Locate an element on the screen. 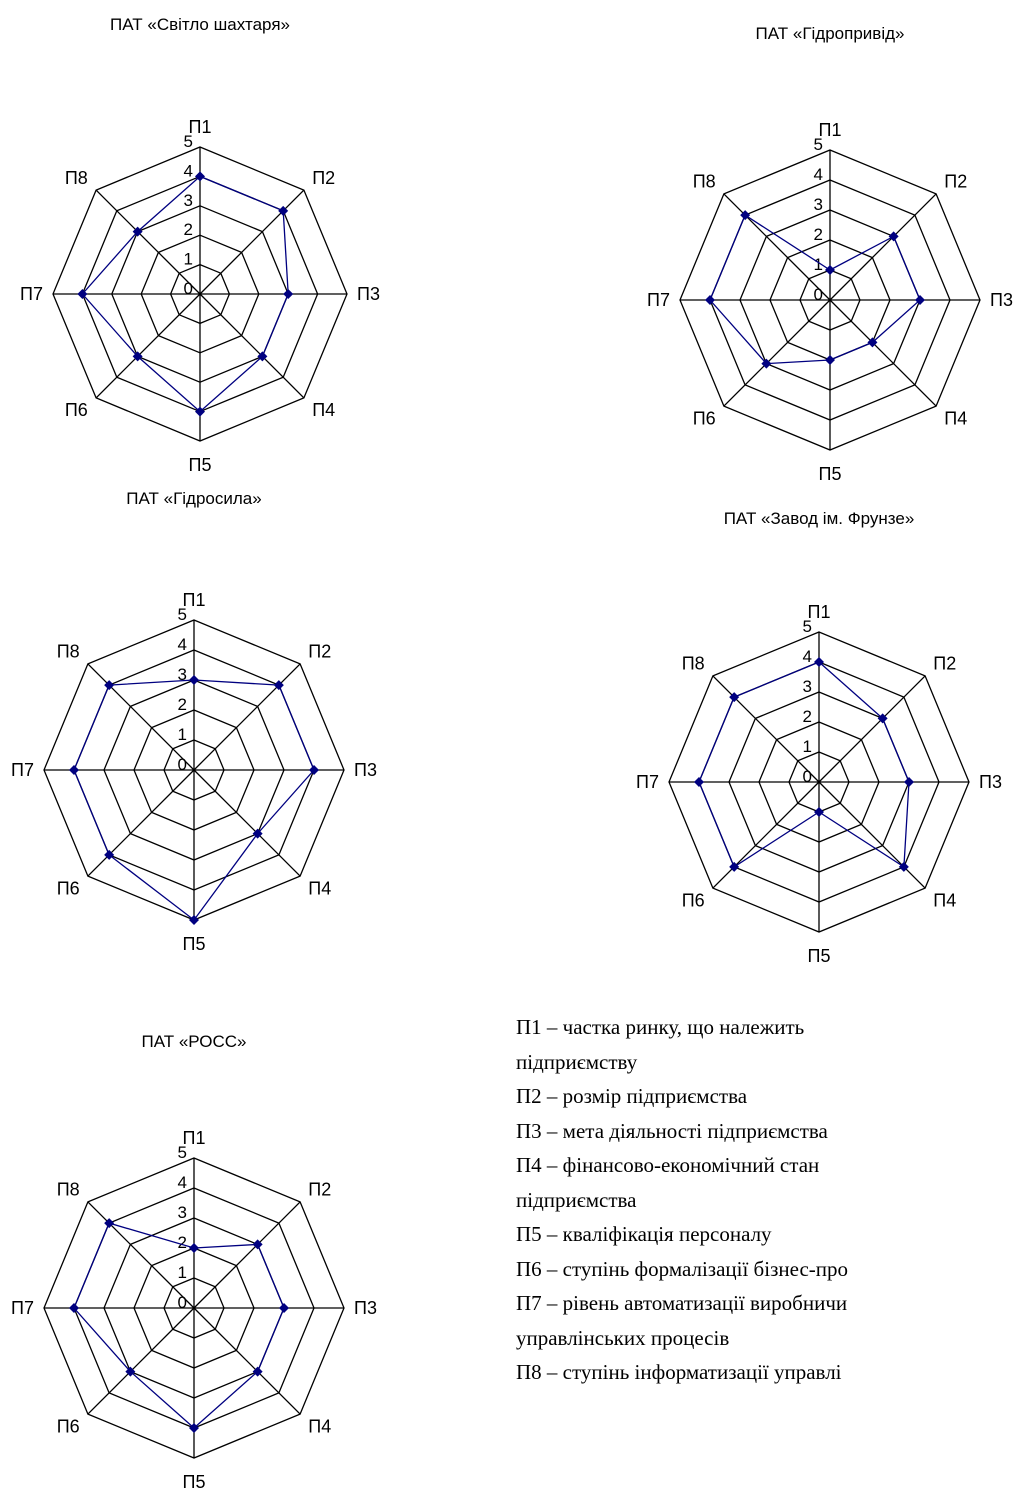  legend-line: підприємству is located at coordinates (577, 1061).